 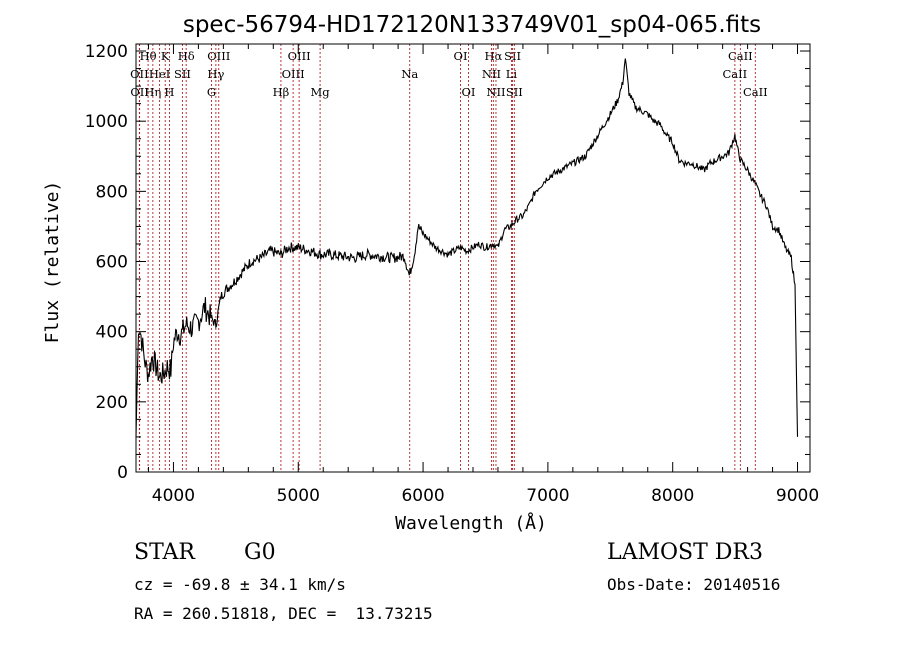 What do you see at coordinates (186, 56) in the screenshot?
I see `line-marker-label: Hδ` at bounding box center [186, 56].